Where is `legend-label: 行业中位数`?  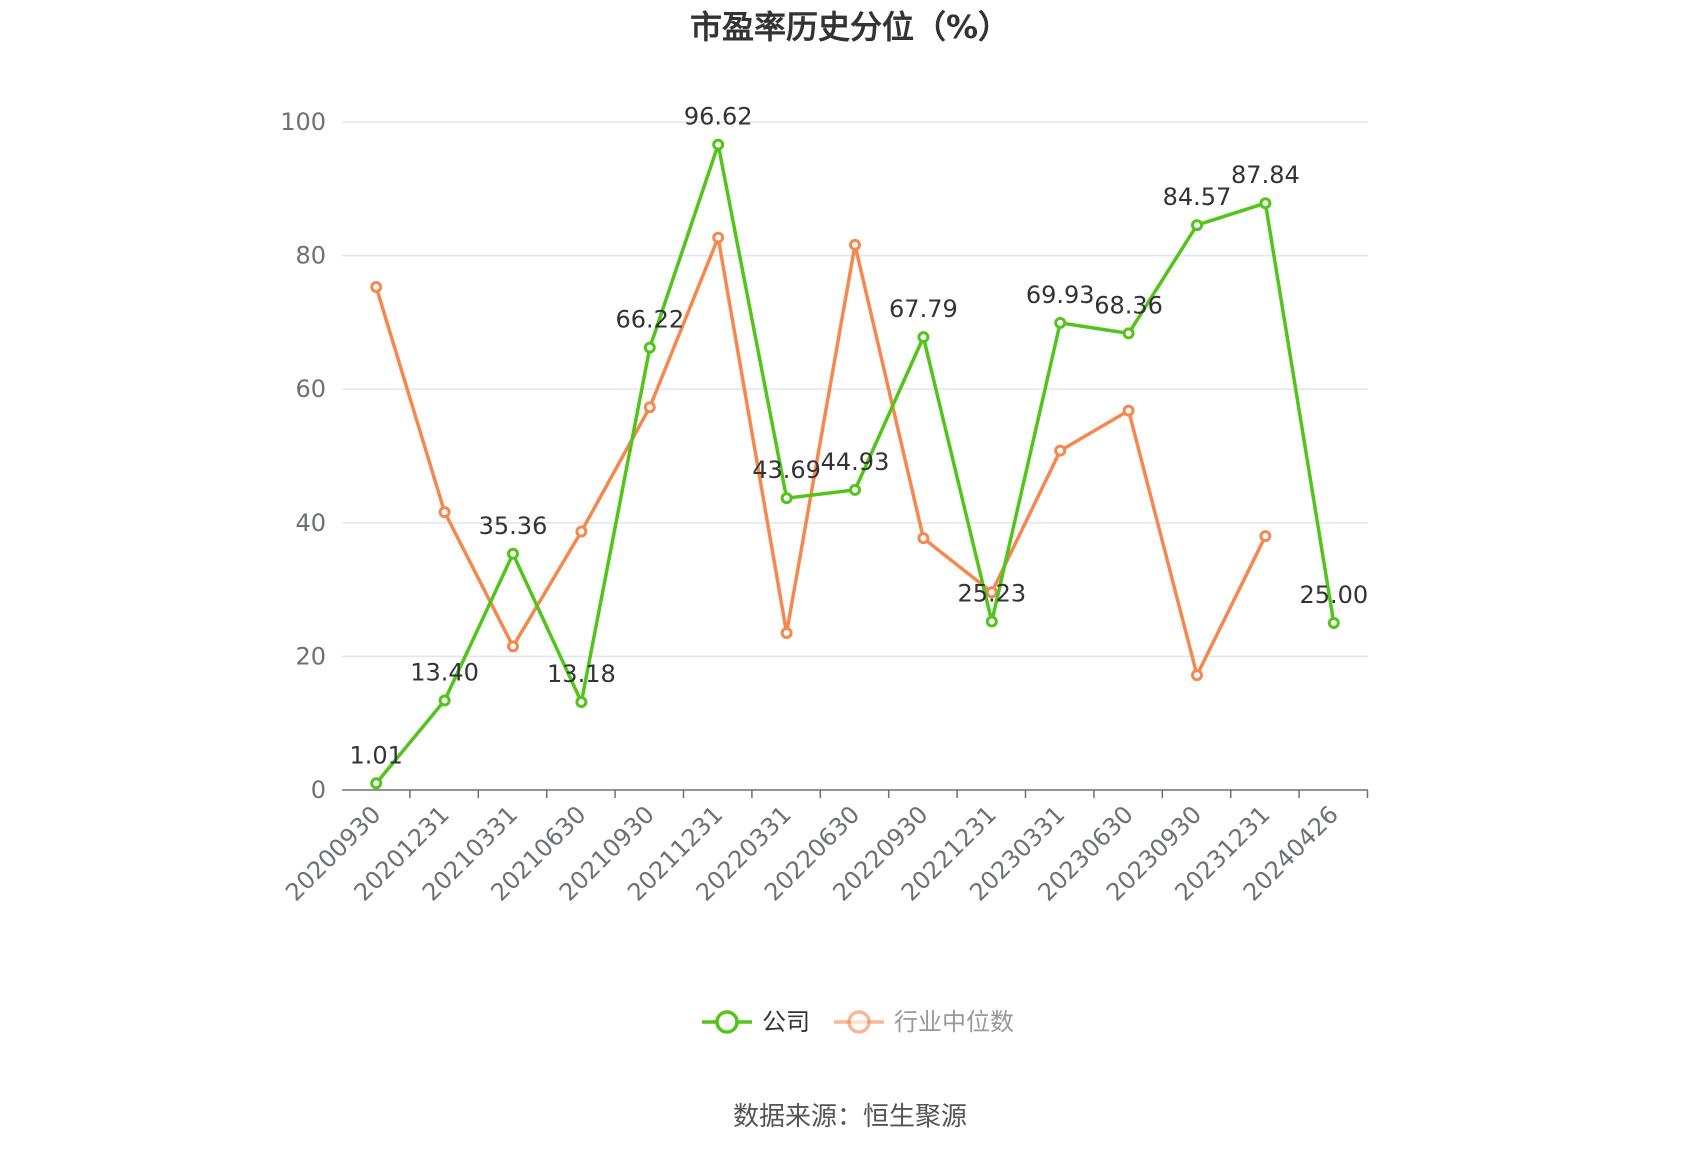 legend-label: 行业中位数 is located at coordinates (954, 1022).